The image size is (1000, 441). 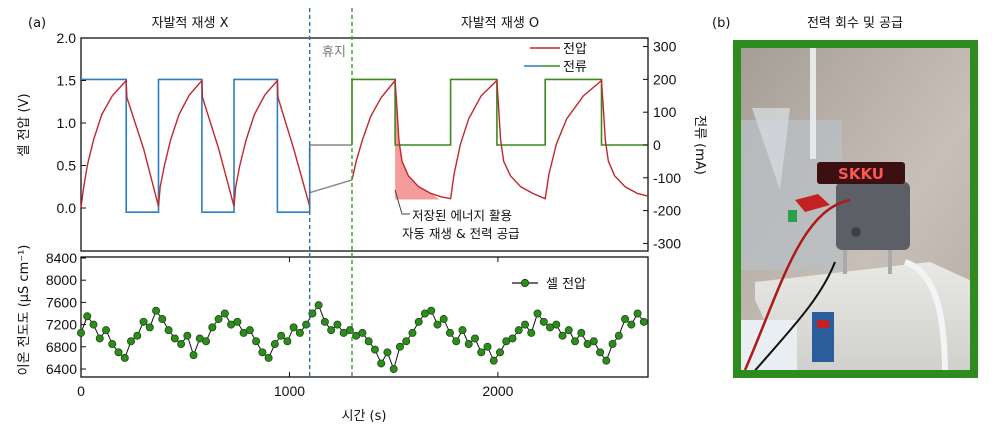 I want to click on legend-current-label: 전류, so click(x=575, y=67).